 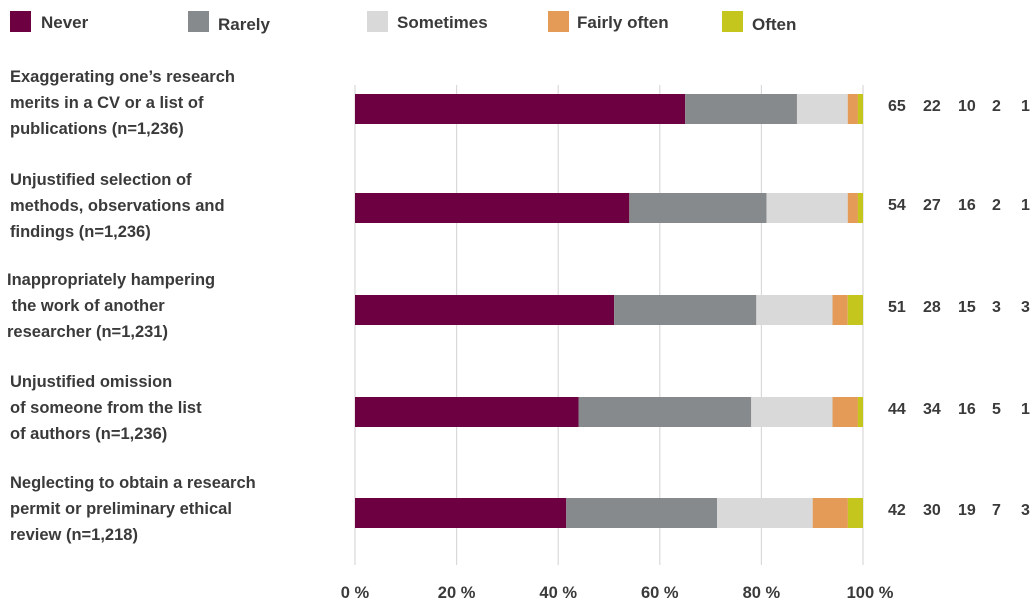 I want to click on value-label-row1-col3: 10, so click(x=967, y=106).